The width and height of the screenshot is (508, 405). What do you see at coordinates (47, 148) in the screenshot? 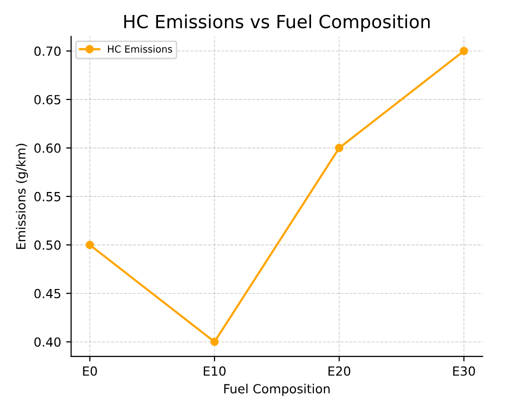
I see `y-tick-label: 0.60` at bounding box center [47, 148].